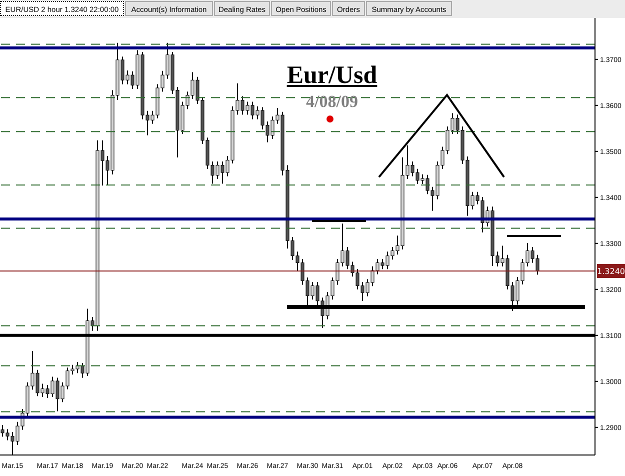 The width and height of the screenshot is (625, 476). I want to click on text: Eur/Usd, so click(332, 76).